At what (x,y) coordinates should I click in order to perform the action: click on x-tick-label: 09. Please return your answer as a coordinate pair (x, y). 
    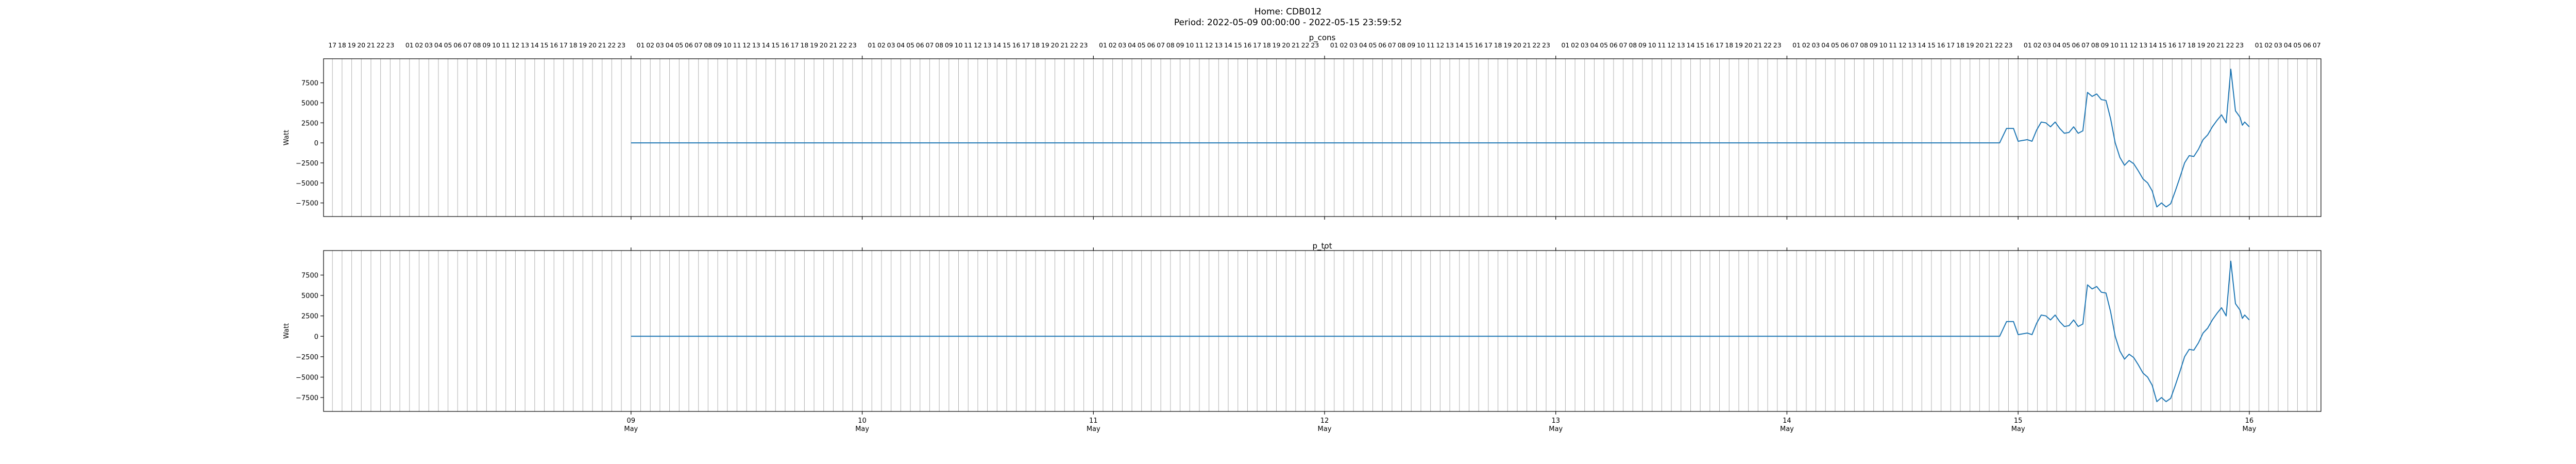
    Looking at the image, I should click on (631, 421).